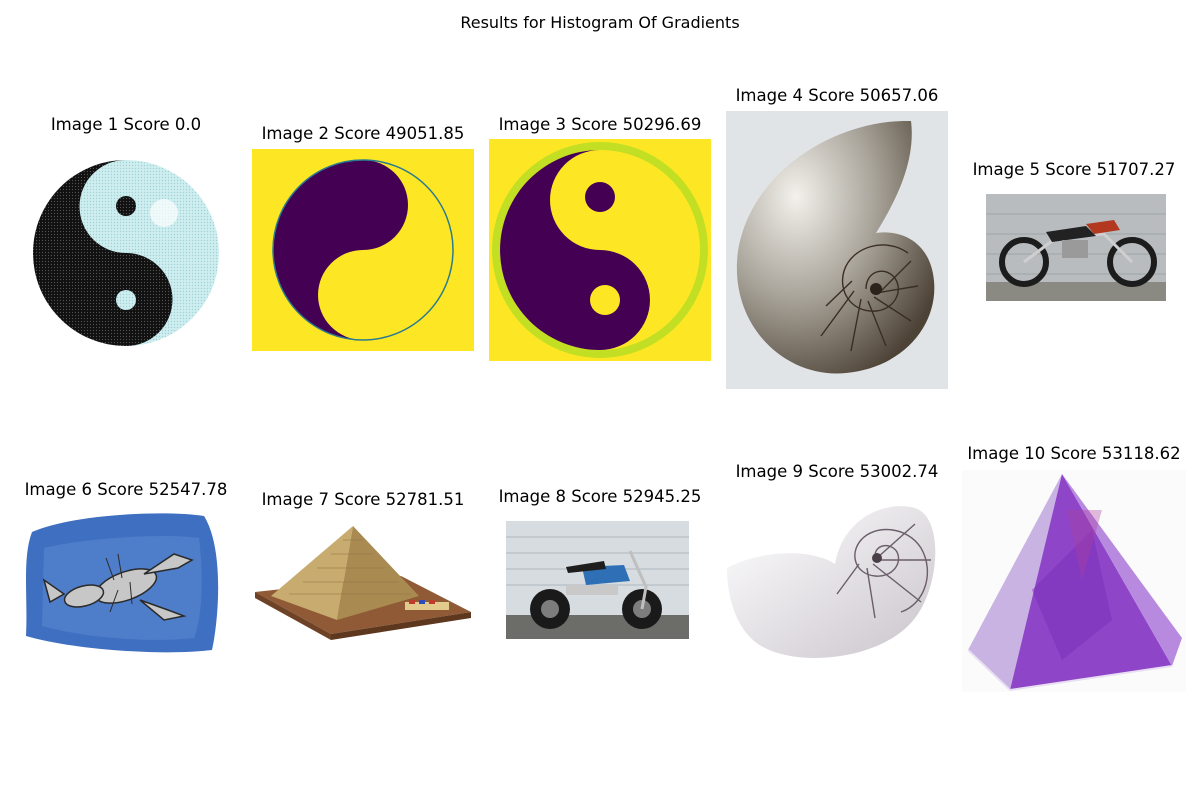 The height and width of the screenshot is (800, 1200). What do you see at coordinates (1076, 247) in the screenshot?
I see `dirt-bike-icon` at bounding box center [1076, 247].